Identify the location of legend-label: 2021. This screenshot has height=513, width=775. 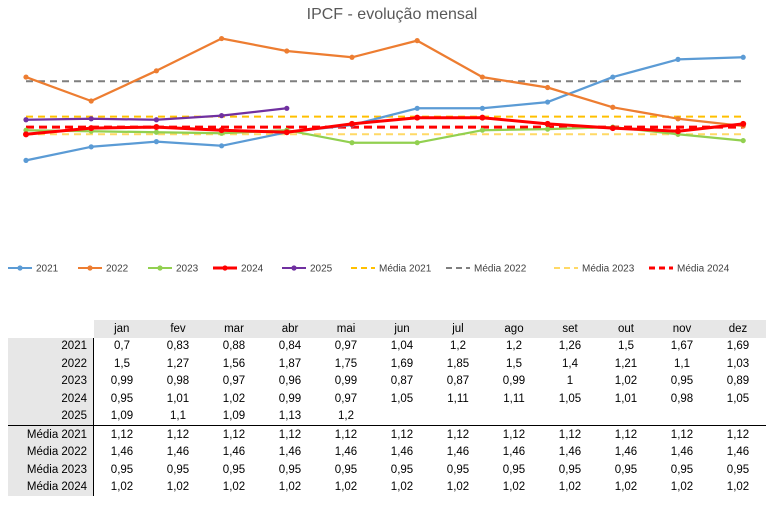
(47, 269).